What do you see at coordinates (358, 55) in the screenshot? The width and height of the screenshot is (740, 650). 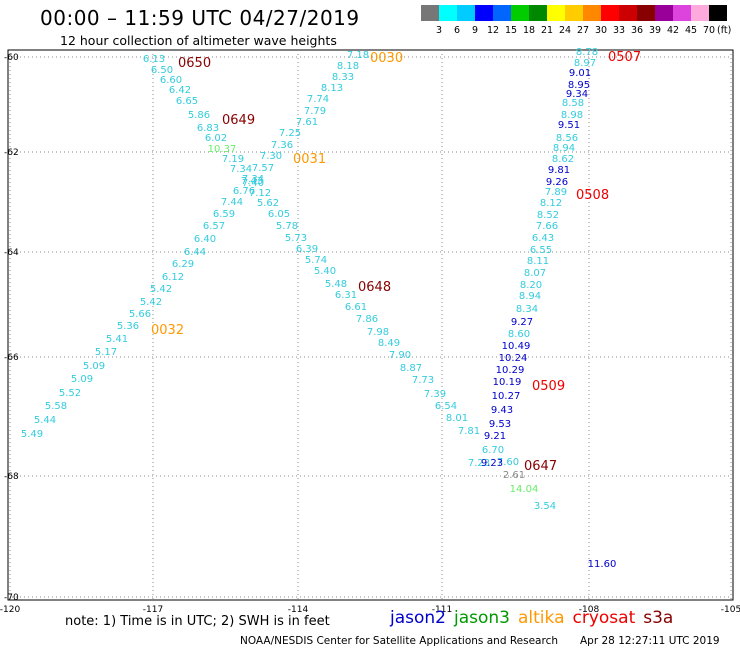 I see `wave-height-value: 7.18` at bounding box center [358, 55].